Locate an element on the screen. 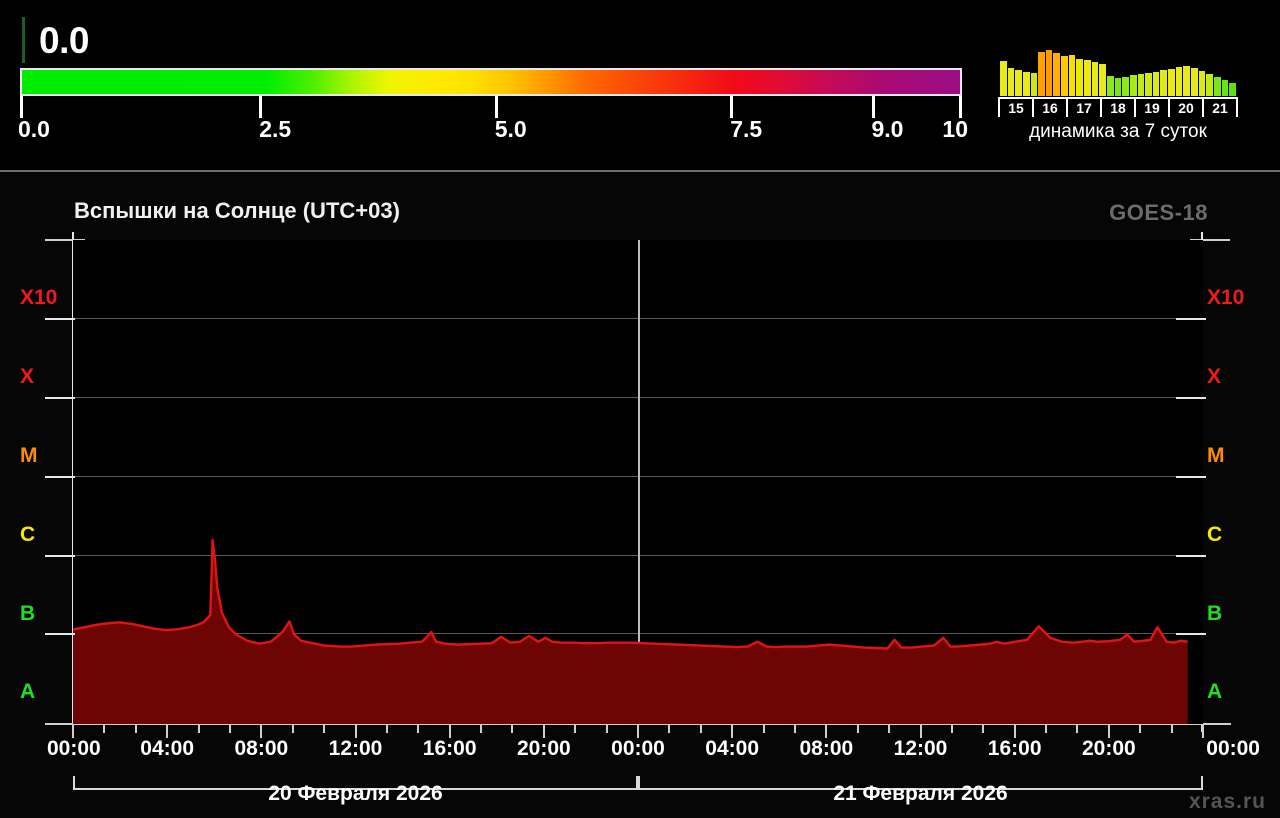 The image size is (1280, 818). dynamics-day-label: 21 is located at coordinates (1220, 108).